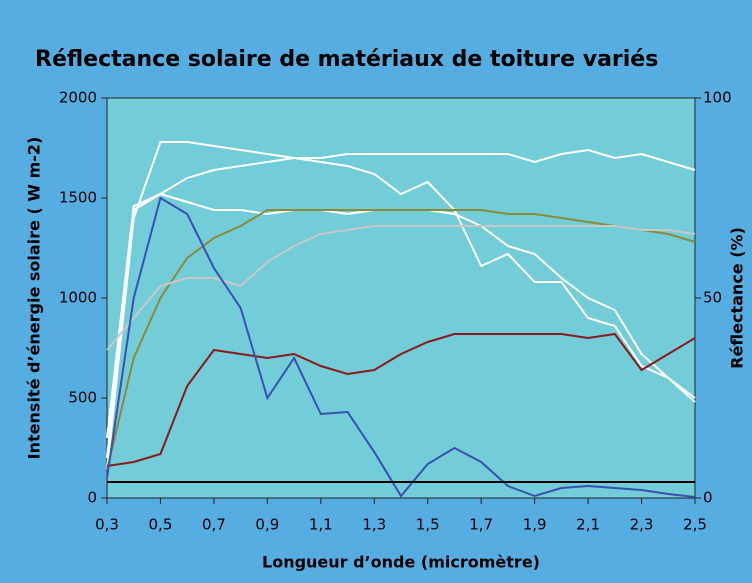 This screenshot has width=752, height=583. Describe the element at coordinates (717, 98) in the screenshot. I see `y2-tick-label: 100` at that location.